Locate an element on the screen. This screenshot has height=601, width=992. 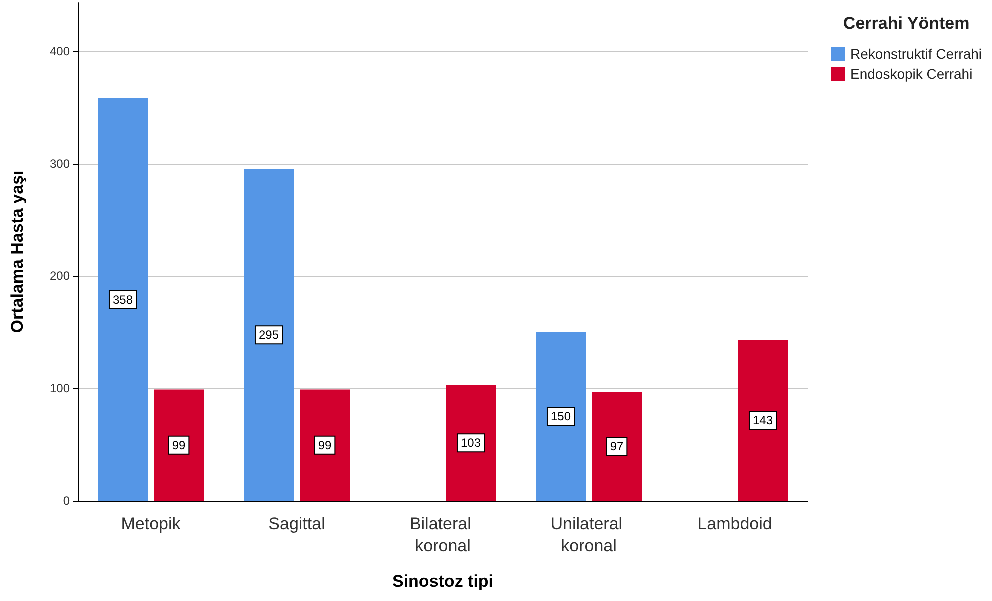
y-tick-label: 300 is located at coordinates (60, 163).